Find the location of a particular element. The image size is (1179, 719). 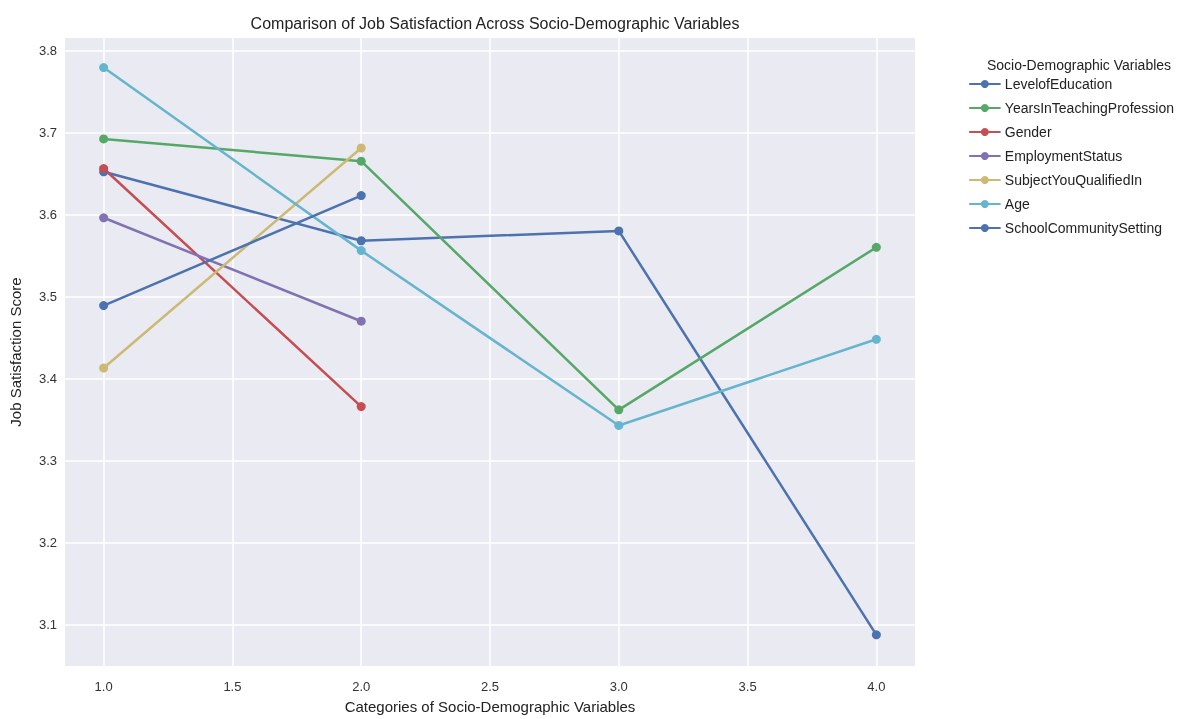

y-tick-label: 3.6 is located at coordinates (47, 214).